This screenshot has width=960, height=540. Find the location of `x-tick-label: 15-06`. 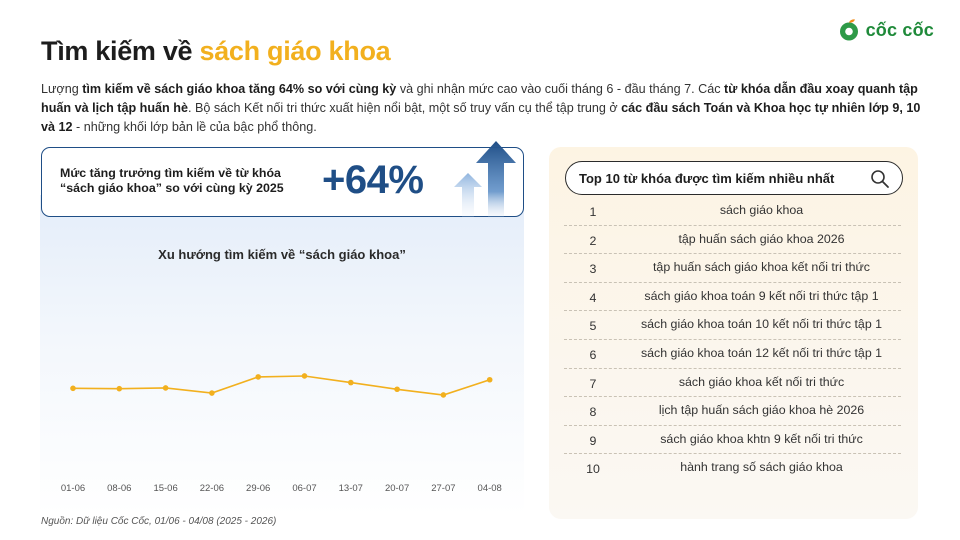

x-tick-label: 15-06 is located at coordinates (165, 488).